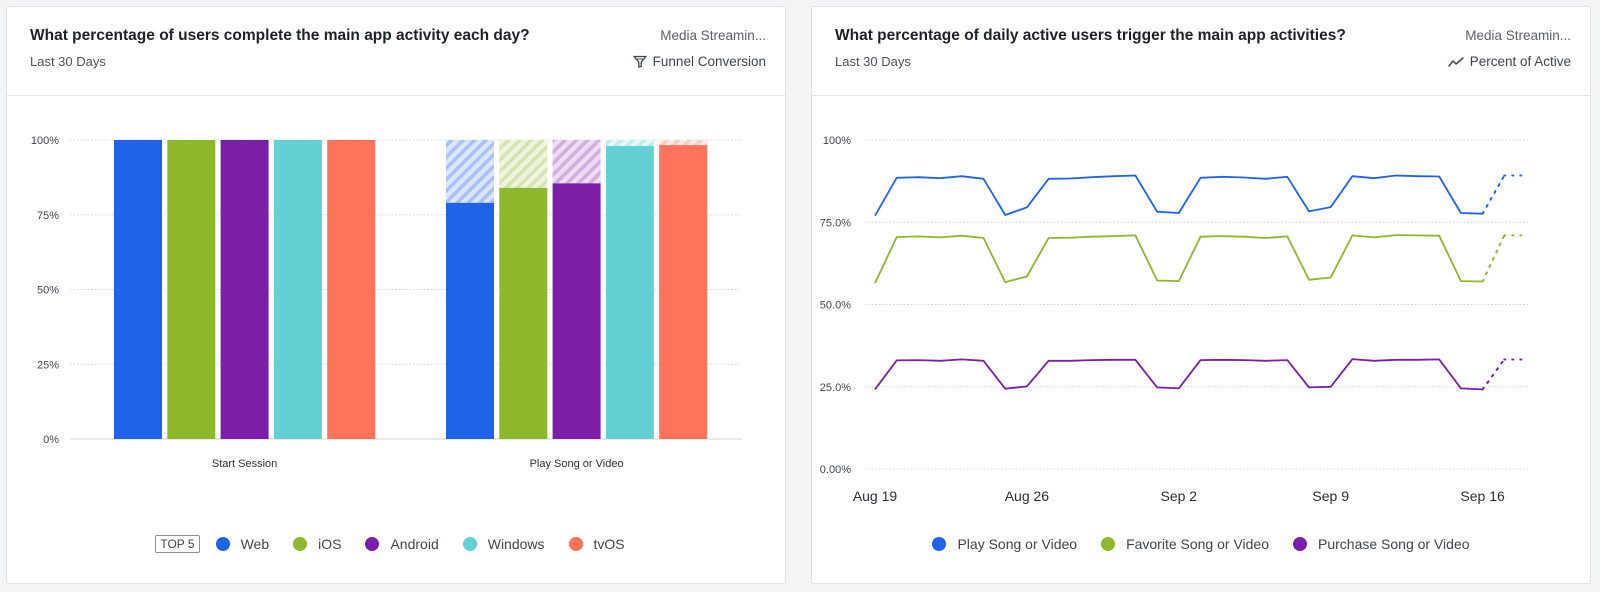  I want to click on legend-item-play-song-or-video: Play Song or Video, so click(1004, 544).